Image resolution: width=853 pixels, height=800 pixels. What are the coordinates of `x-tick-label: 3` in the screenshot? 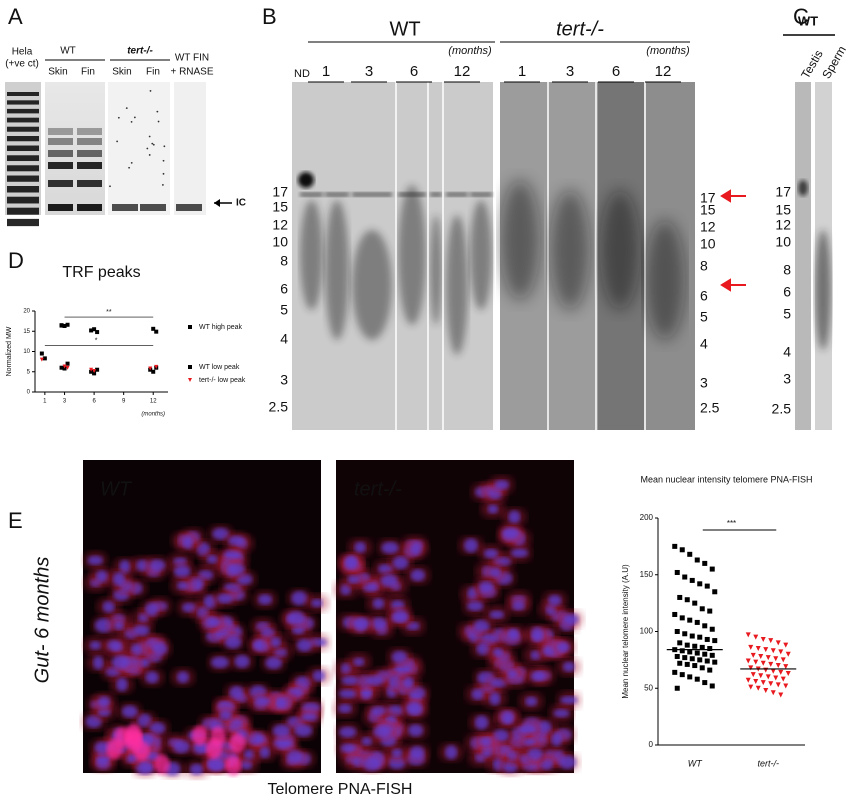 It's located at (65, 402).